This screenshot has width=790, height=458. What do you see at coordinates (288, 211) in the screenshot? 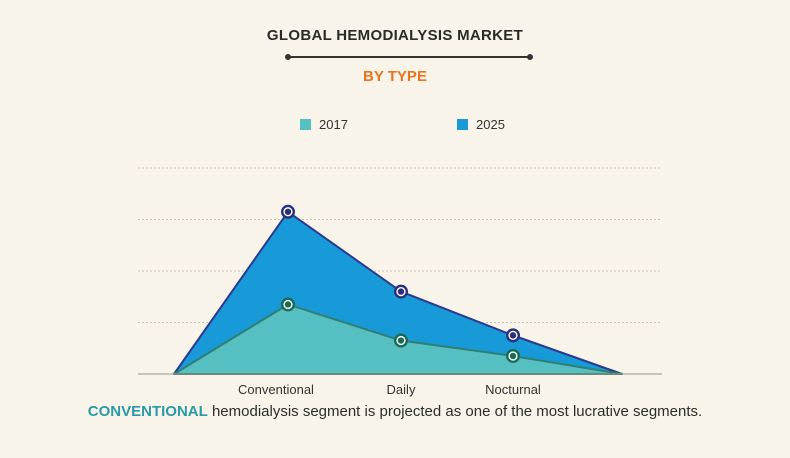
I see `marker-dot-2025-conventional` at bounding box center [288, 211].